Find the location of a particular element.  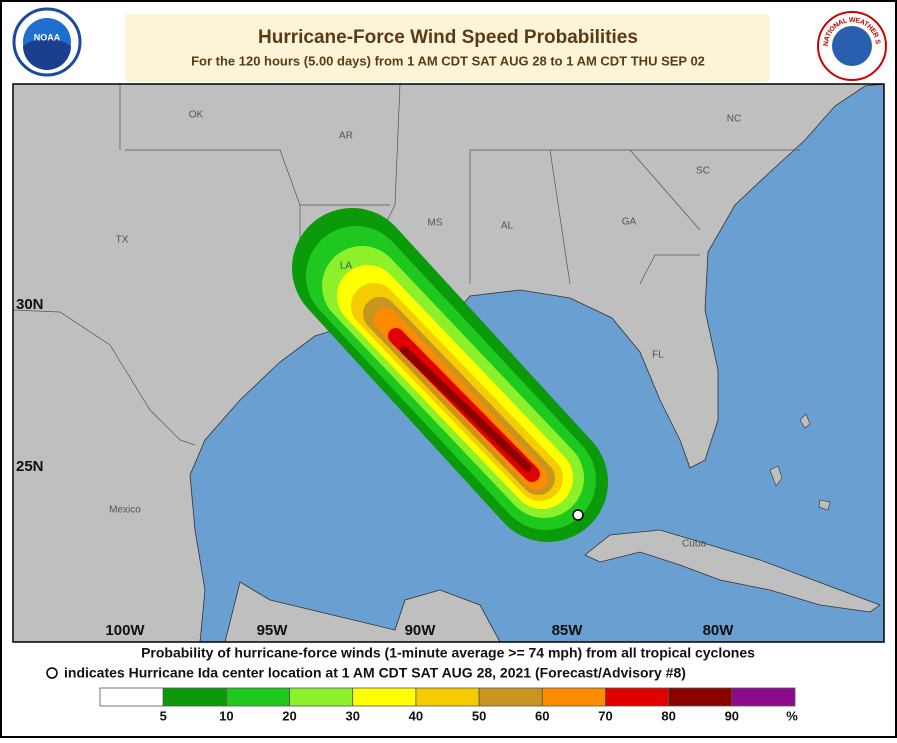

bahamas is located at coordinates (800, 462).